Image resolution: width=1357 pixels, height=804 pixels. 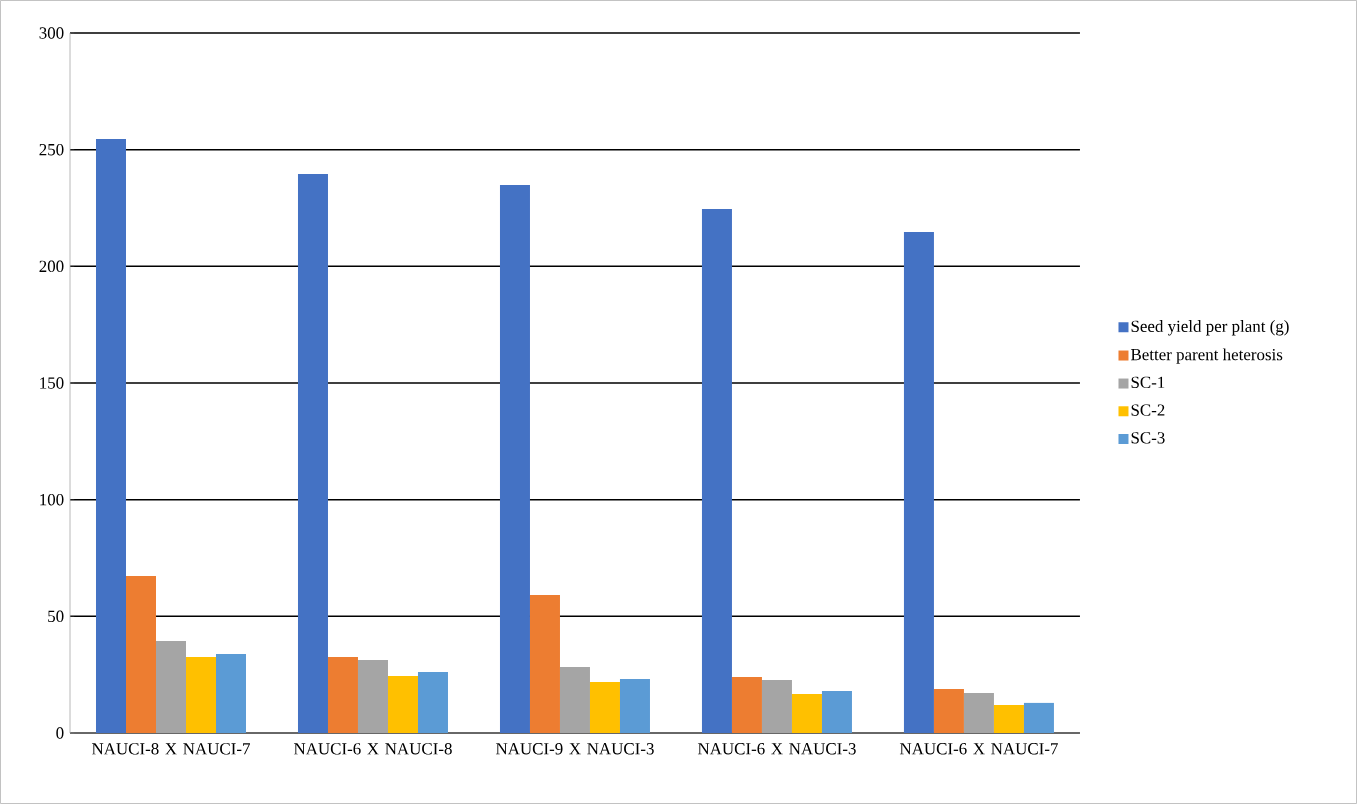 I want to click on y-tick-label: 200, so click(x=51, y=266).